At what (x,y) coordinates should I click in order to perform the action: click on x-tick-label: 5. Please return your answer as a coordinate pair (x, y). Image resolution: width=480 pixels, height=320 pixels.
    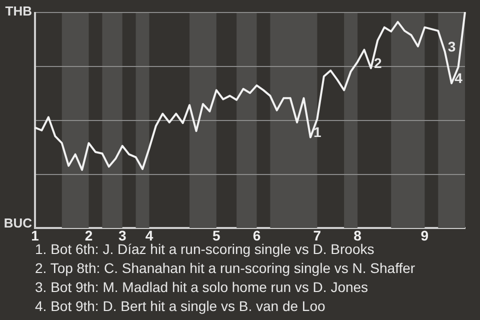
    Looking at the image, I should click on (216, 235).